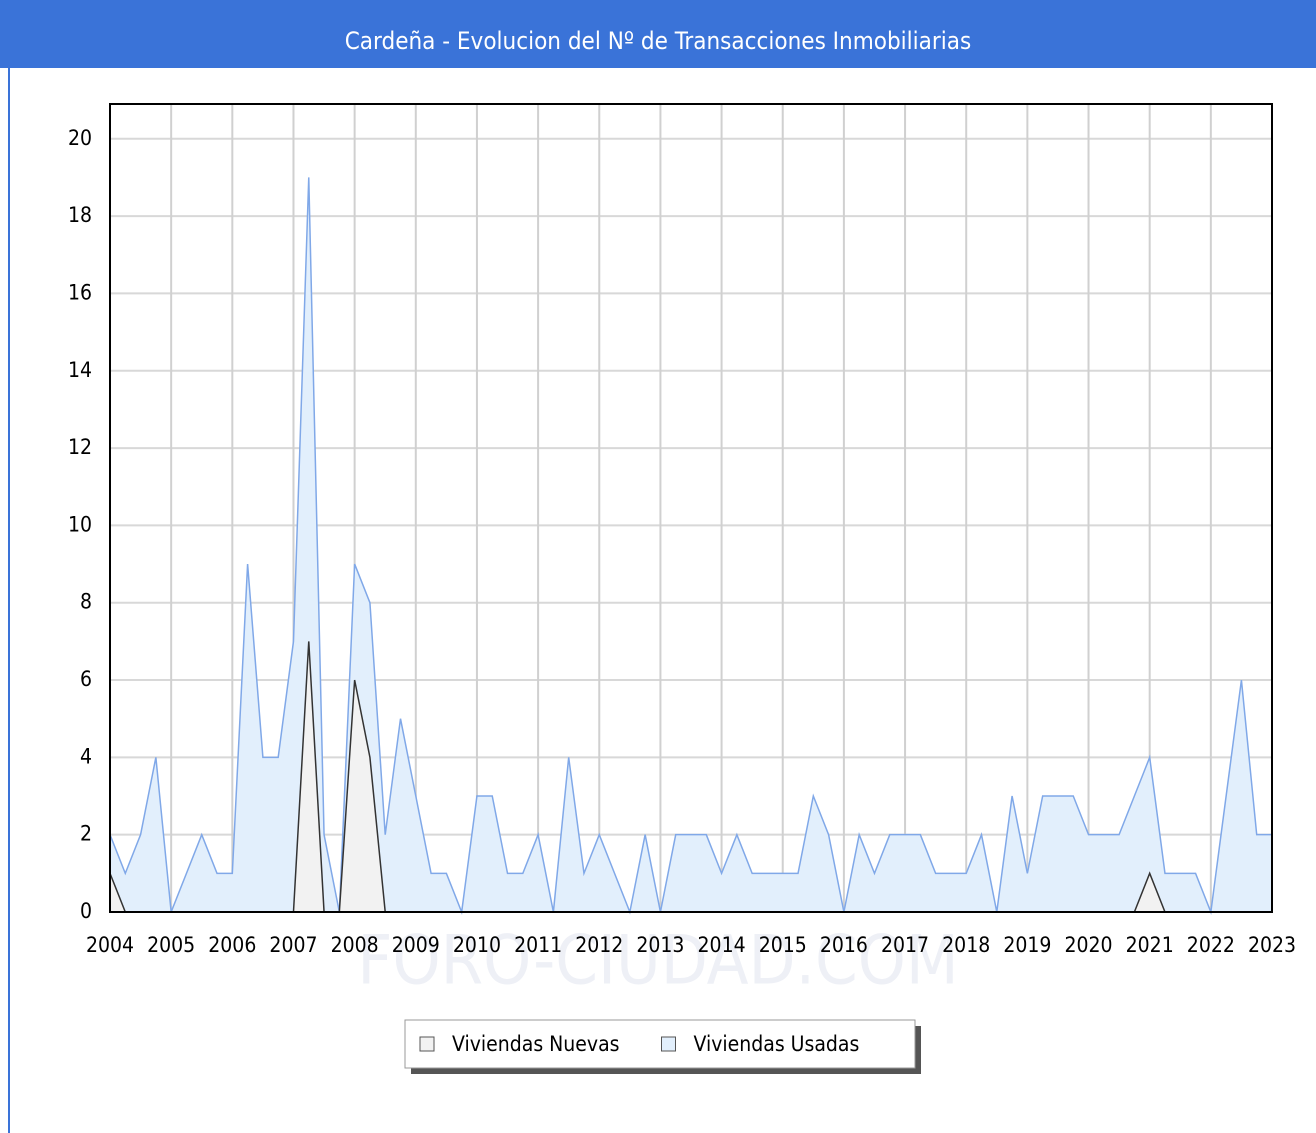  What do you see at coordinates (722, 945) in the screenshot?
I see `x-tick-label: 2014` at bounding box center [722, 945].